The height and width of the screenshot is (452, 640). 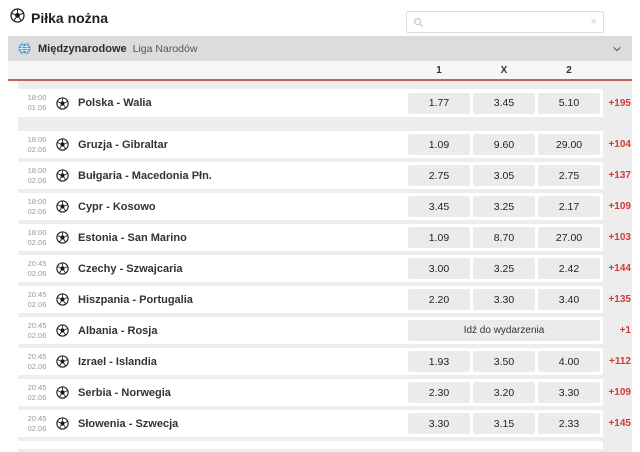 I want to click on boost-value: +1, so click(x=625, y=330).